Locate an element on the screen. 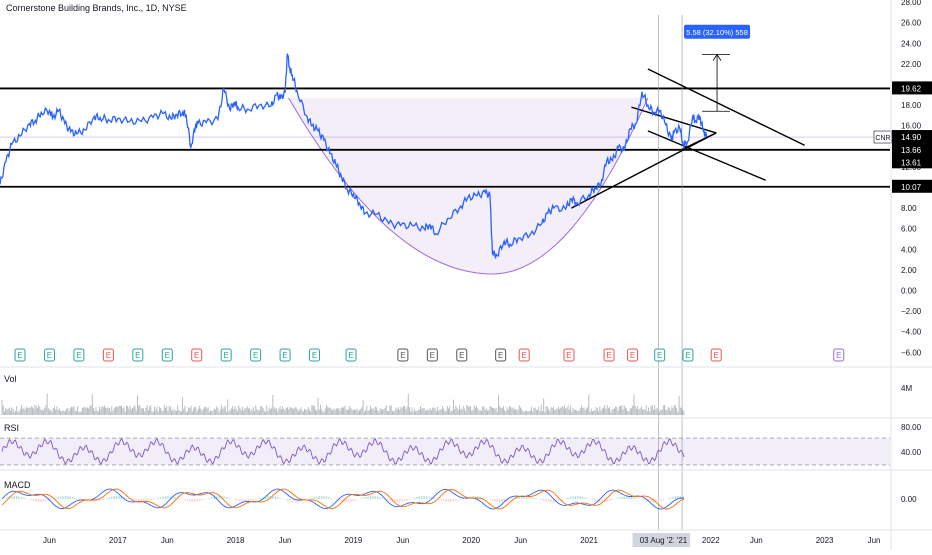  symbol-tag: CNR is located at coordinates (882, 138).